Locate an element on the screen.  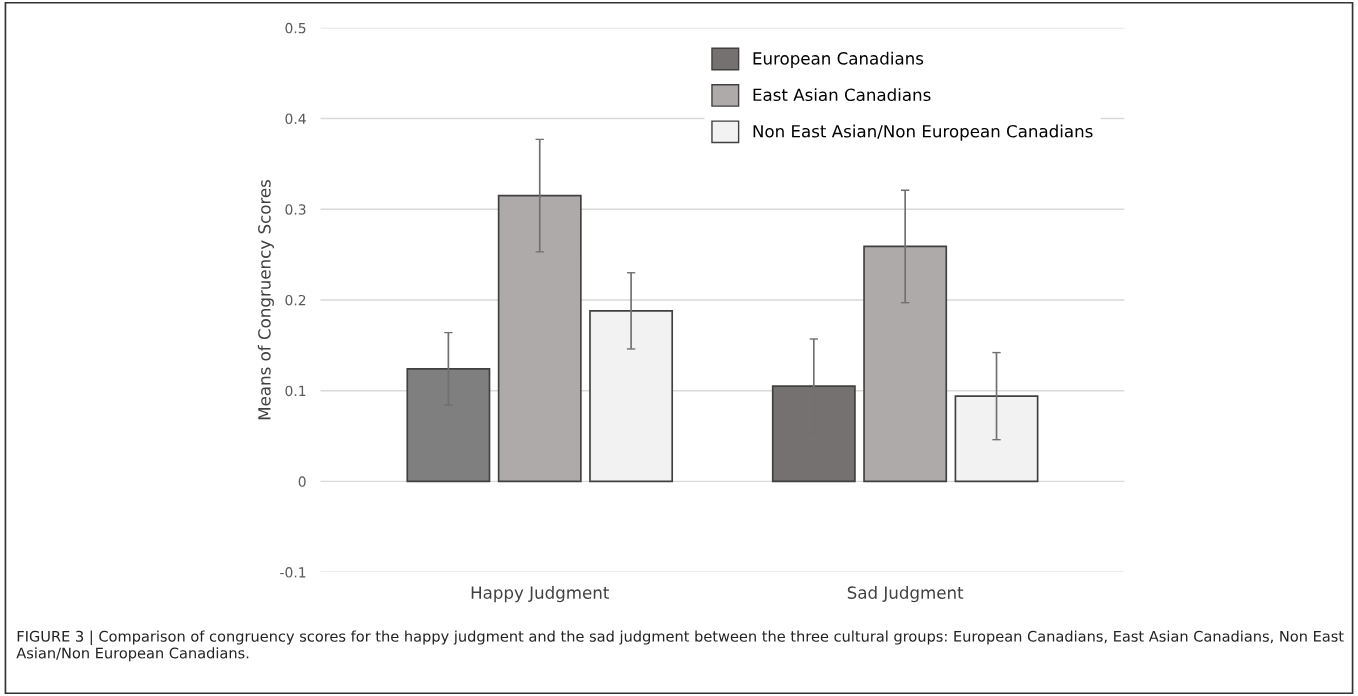
legend-label: East Asian Canadians is located at coordinates (842, 95).